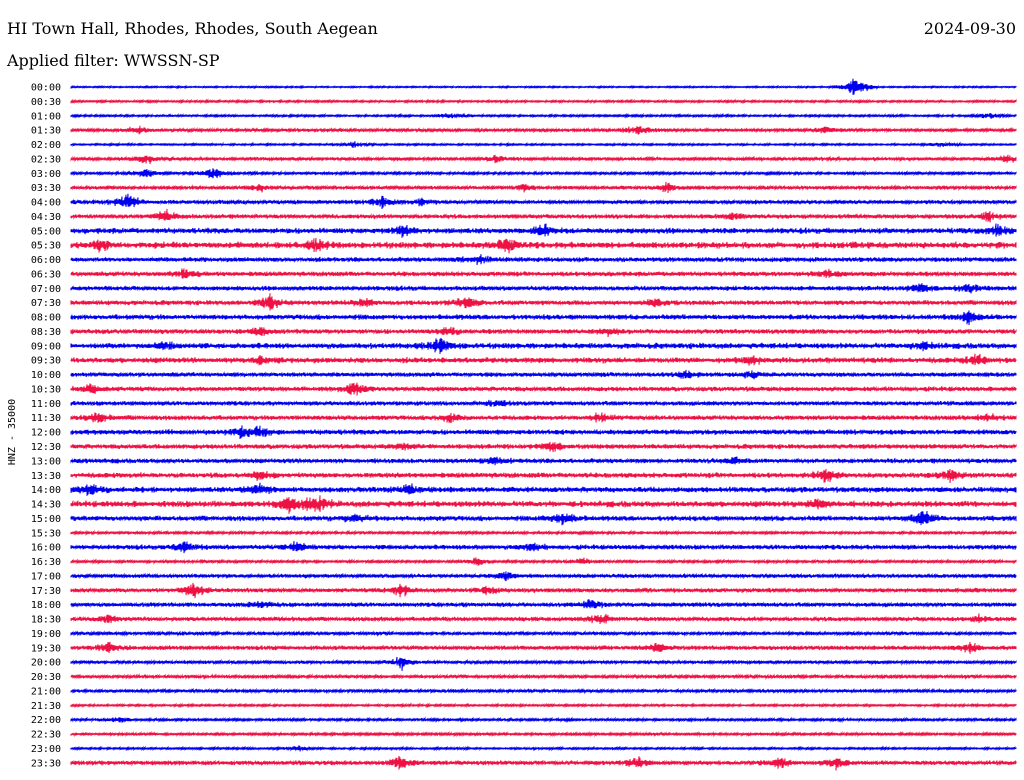  Describe the element at coordinates (46, 461) in the screenshot. I see `tick-label: 13:00` at that location.